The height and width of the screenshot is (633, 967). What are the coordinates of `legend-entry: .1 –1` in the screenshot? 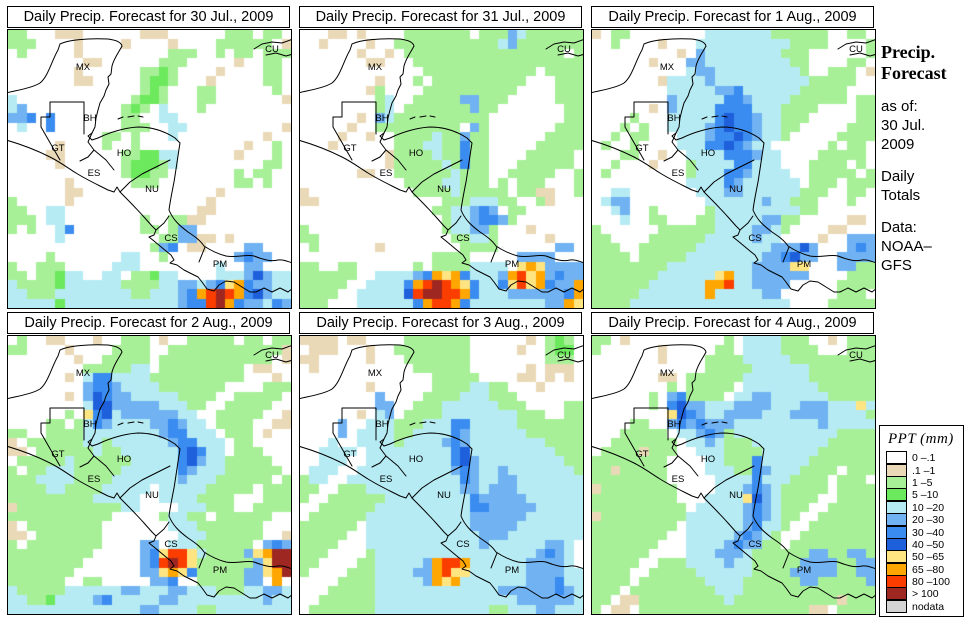 It's located at (924, 470).